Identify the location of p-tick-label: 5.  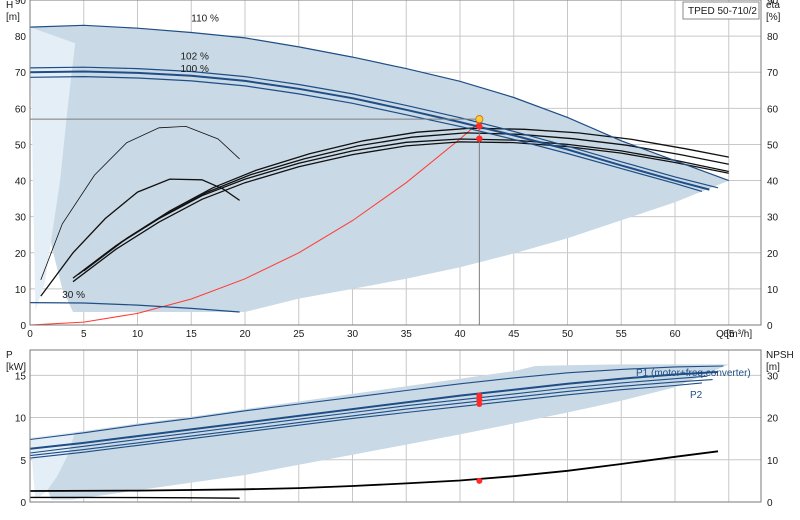
(23, 461).